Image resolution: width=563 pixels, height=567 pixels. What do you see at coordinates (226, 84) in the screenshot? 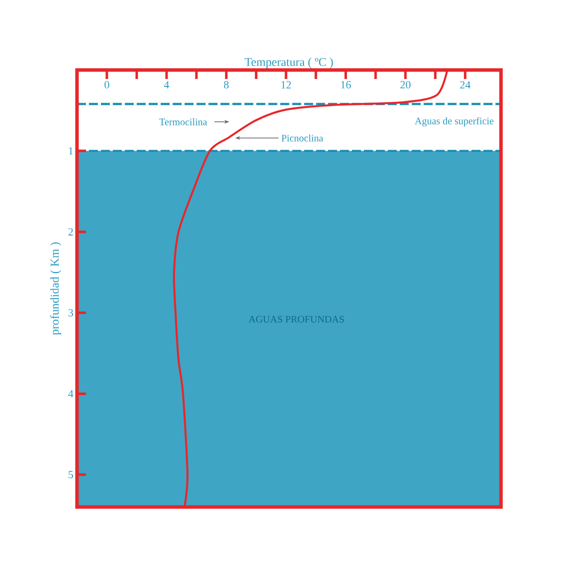
I see `x-tick-label: 8` at bounding box center [226, 84].